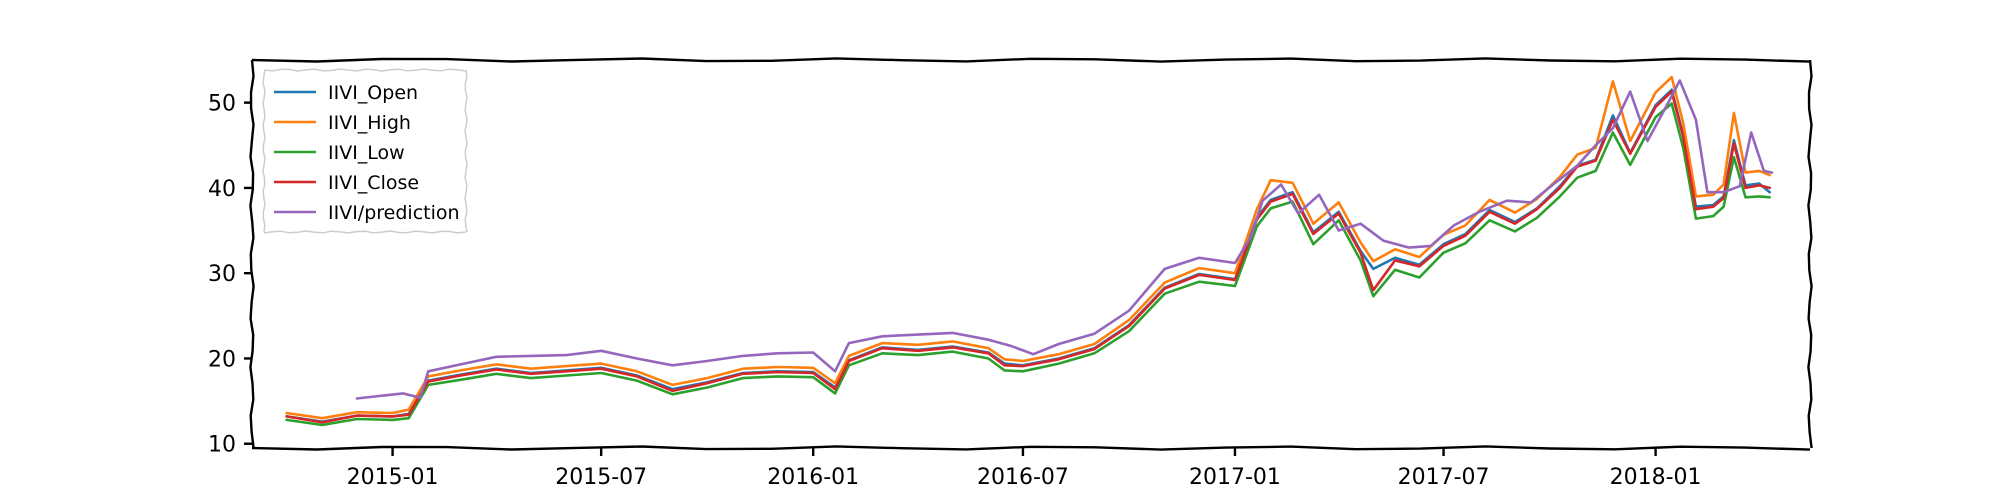  I want to click on x-tick-label: 2017-01, so click(1235, 477).